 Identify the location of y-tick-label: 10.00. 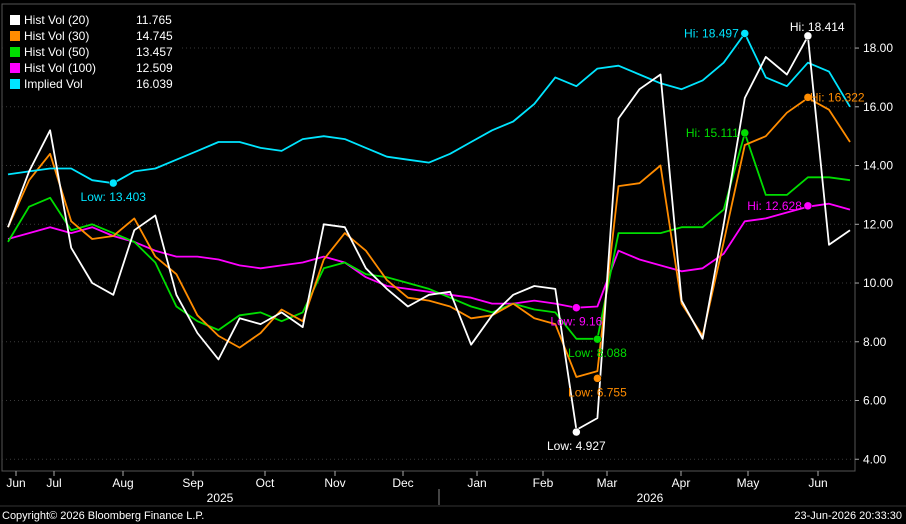
(878, 283).